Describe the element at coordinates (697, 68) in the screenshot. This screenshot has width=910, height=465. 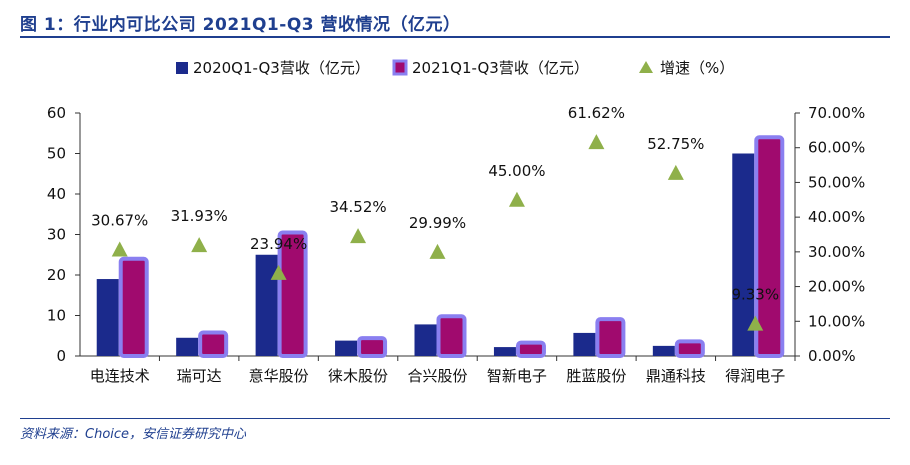
I see `legend-label-growth: 增速（%）` at that location.